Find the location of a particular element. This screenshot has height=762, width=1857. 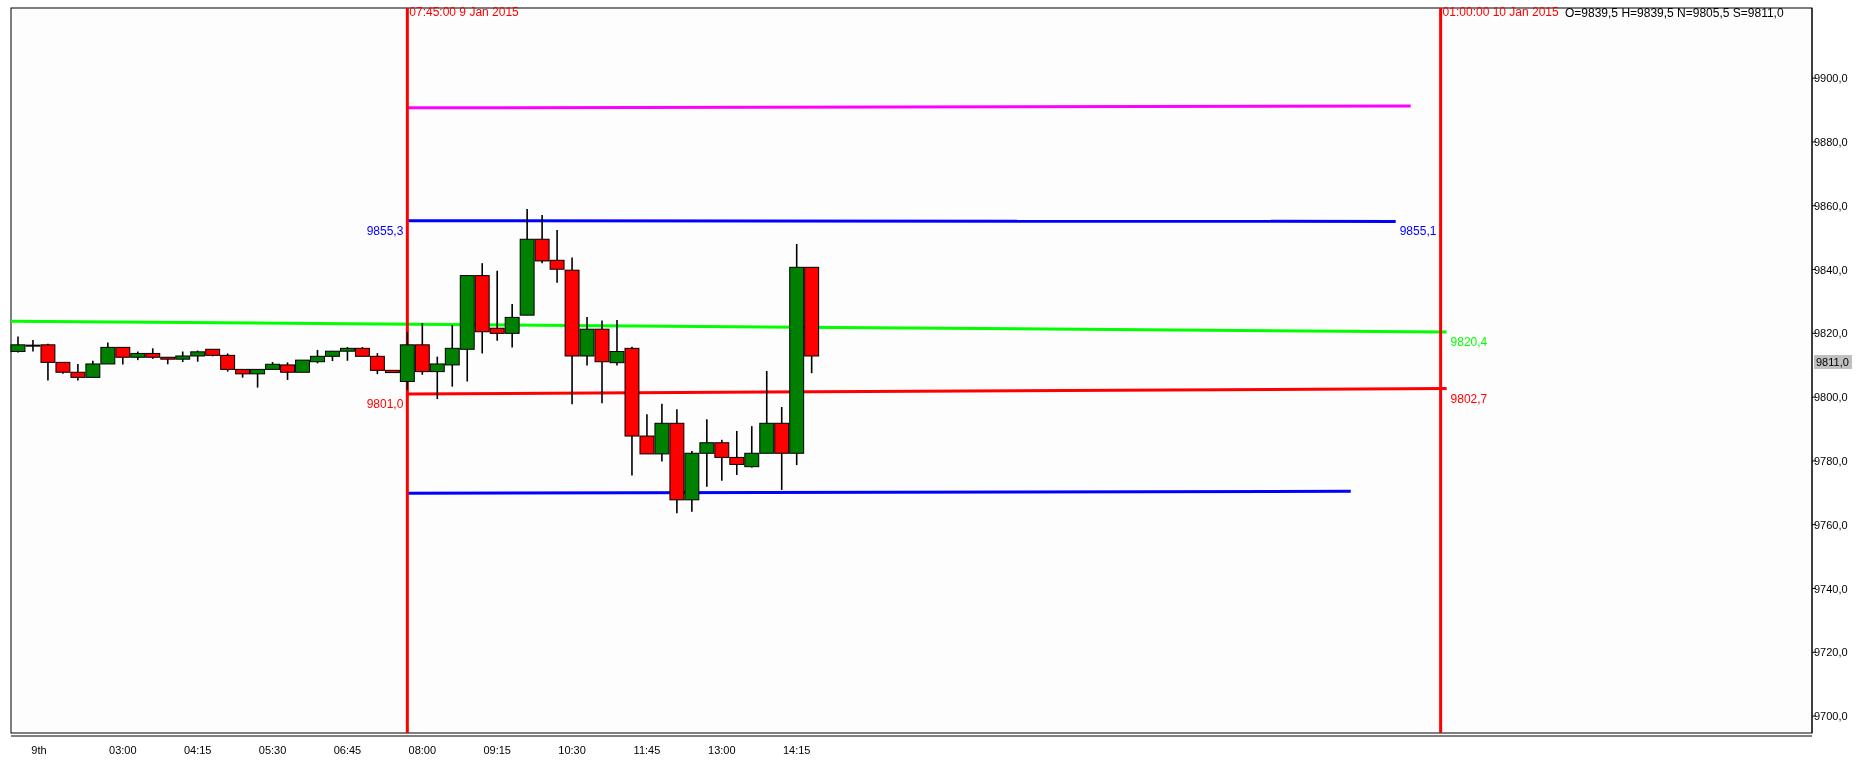

y-tick-label: 9780,0 is located at coordinates (1831, 460).